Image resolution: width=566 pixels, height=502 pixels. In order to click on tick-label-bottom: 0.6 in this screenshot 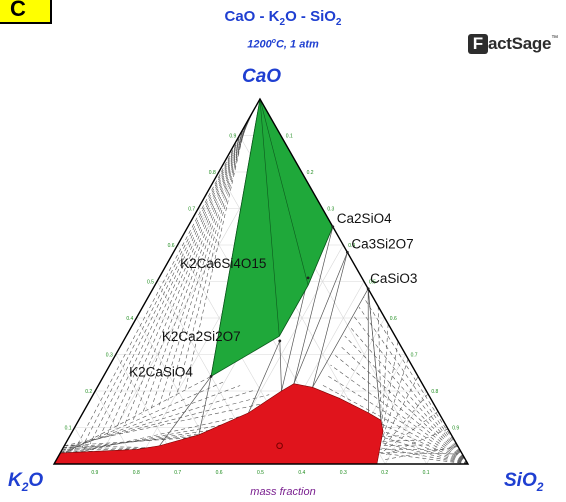, I will do `click(219, 473)`.